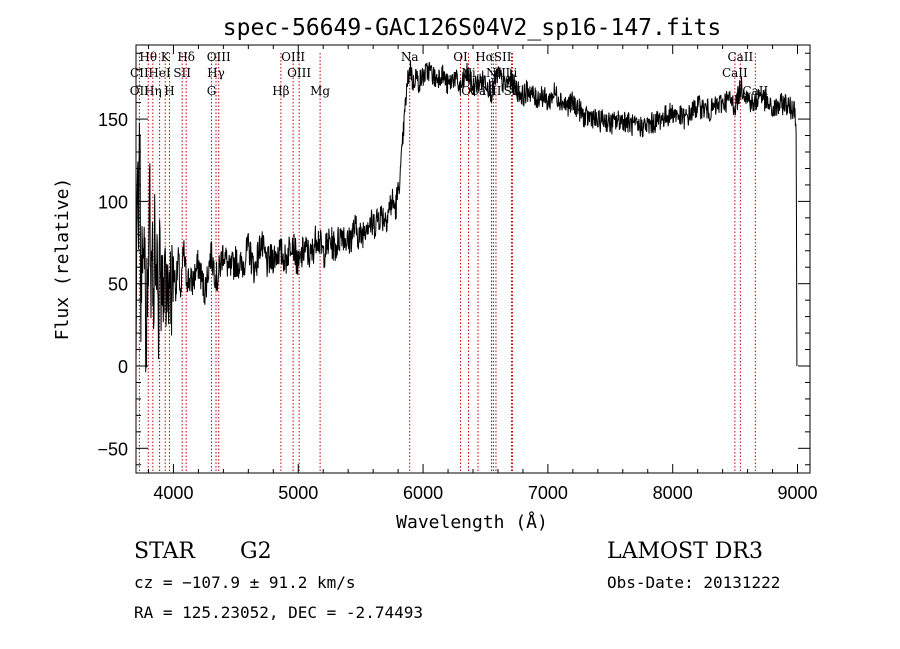 The height and width of the screenshot is (649, 900). What do you see at coordinates (685, 551) in the screenshot?
I see `survey-name: LAMOST DR3` at bounding box center [685, 551].